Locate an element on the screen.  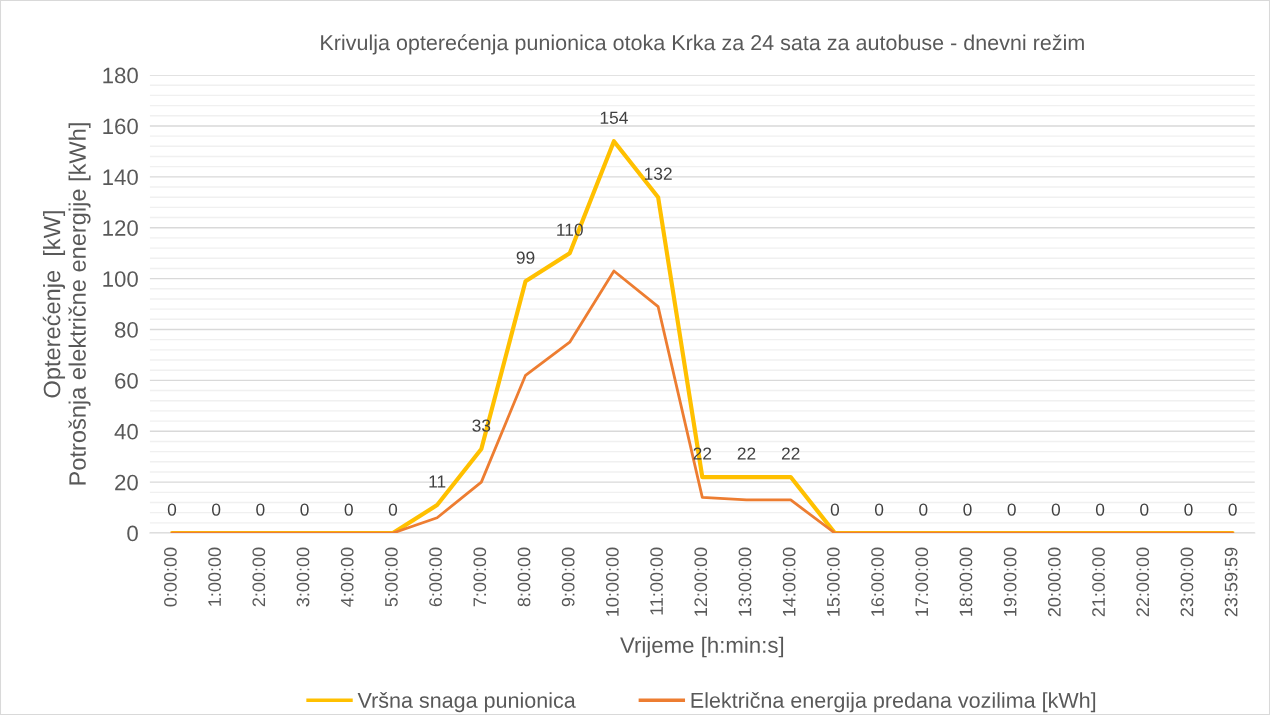
x-axis-title: Vrijeme [h:min:s] is located at coordinates (702, 647).